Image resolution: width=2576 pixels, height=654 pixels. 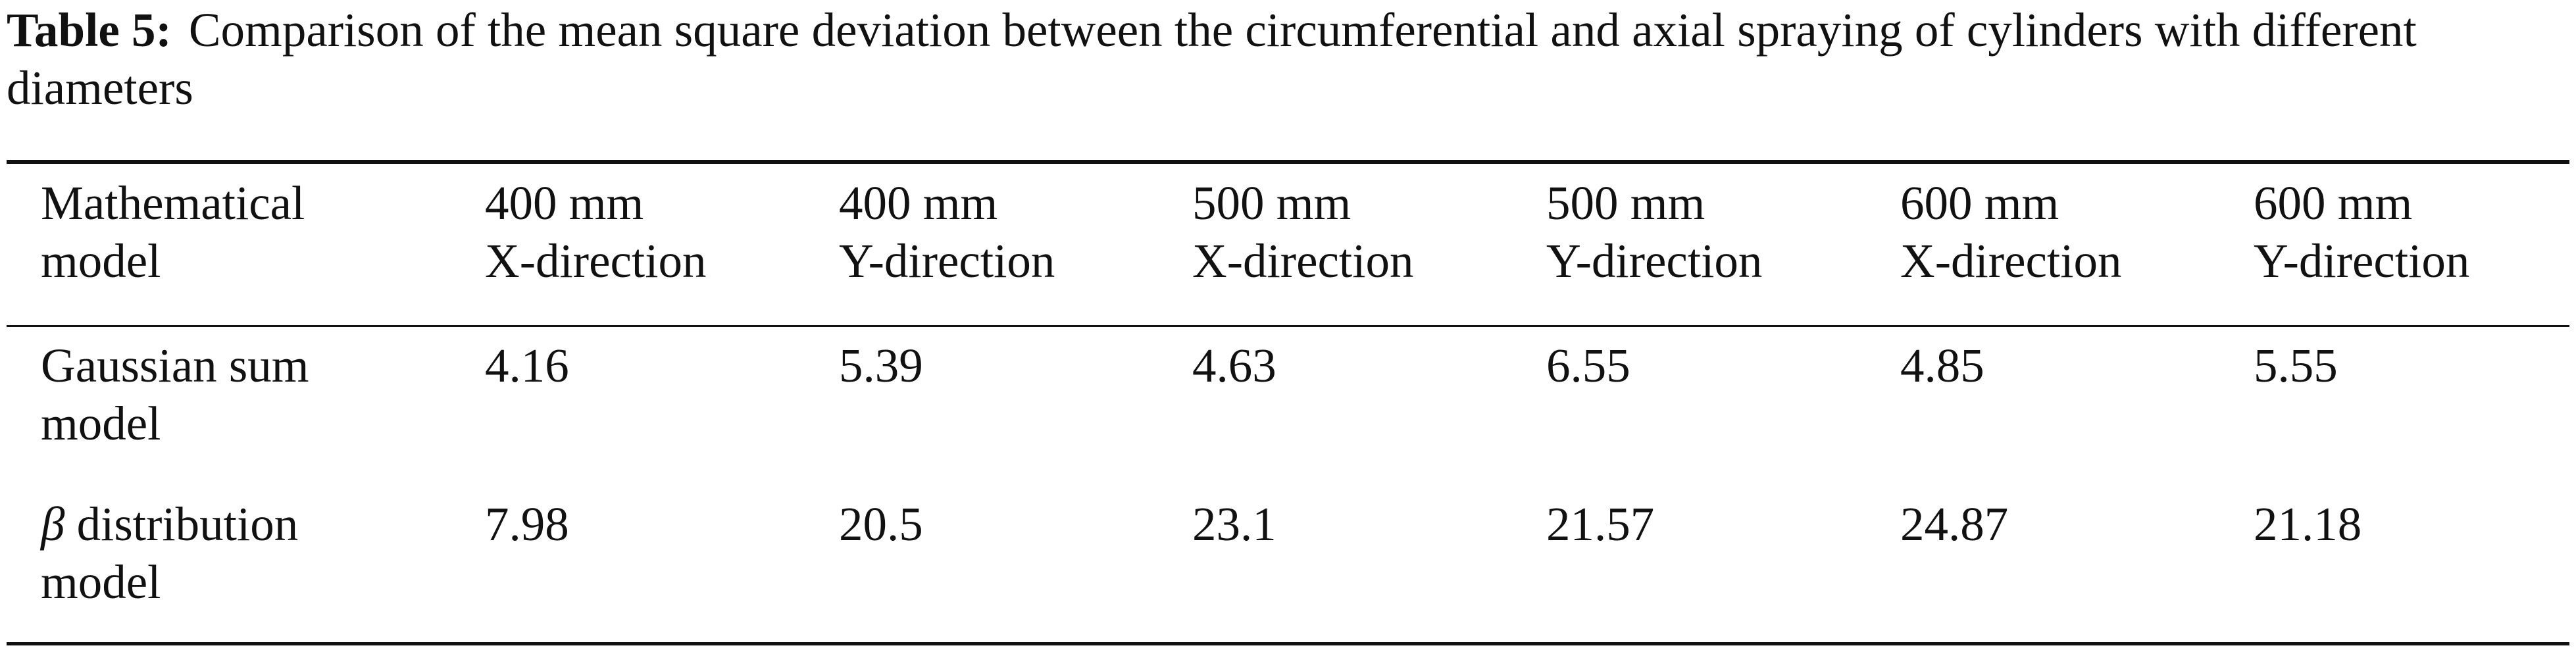 I want to click on table-header-rule, so click(x=1288, y=326).